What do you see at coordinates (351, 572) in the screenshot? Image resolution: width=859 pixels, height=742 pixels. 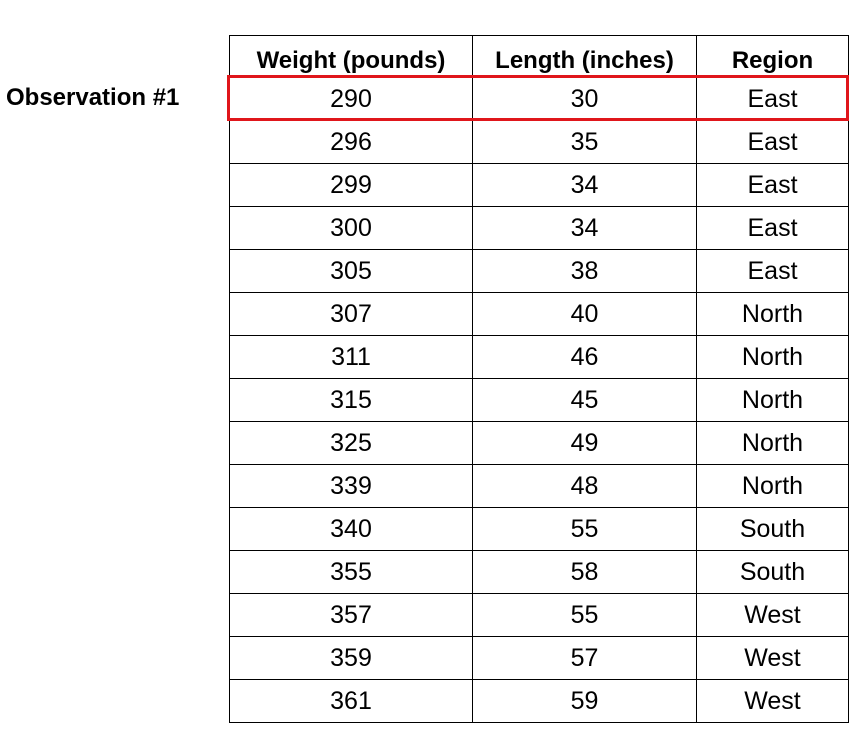 I see `table-cell: 355` at bounding box center [351, 572].